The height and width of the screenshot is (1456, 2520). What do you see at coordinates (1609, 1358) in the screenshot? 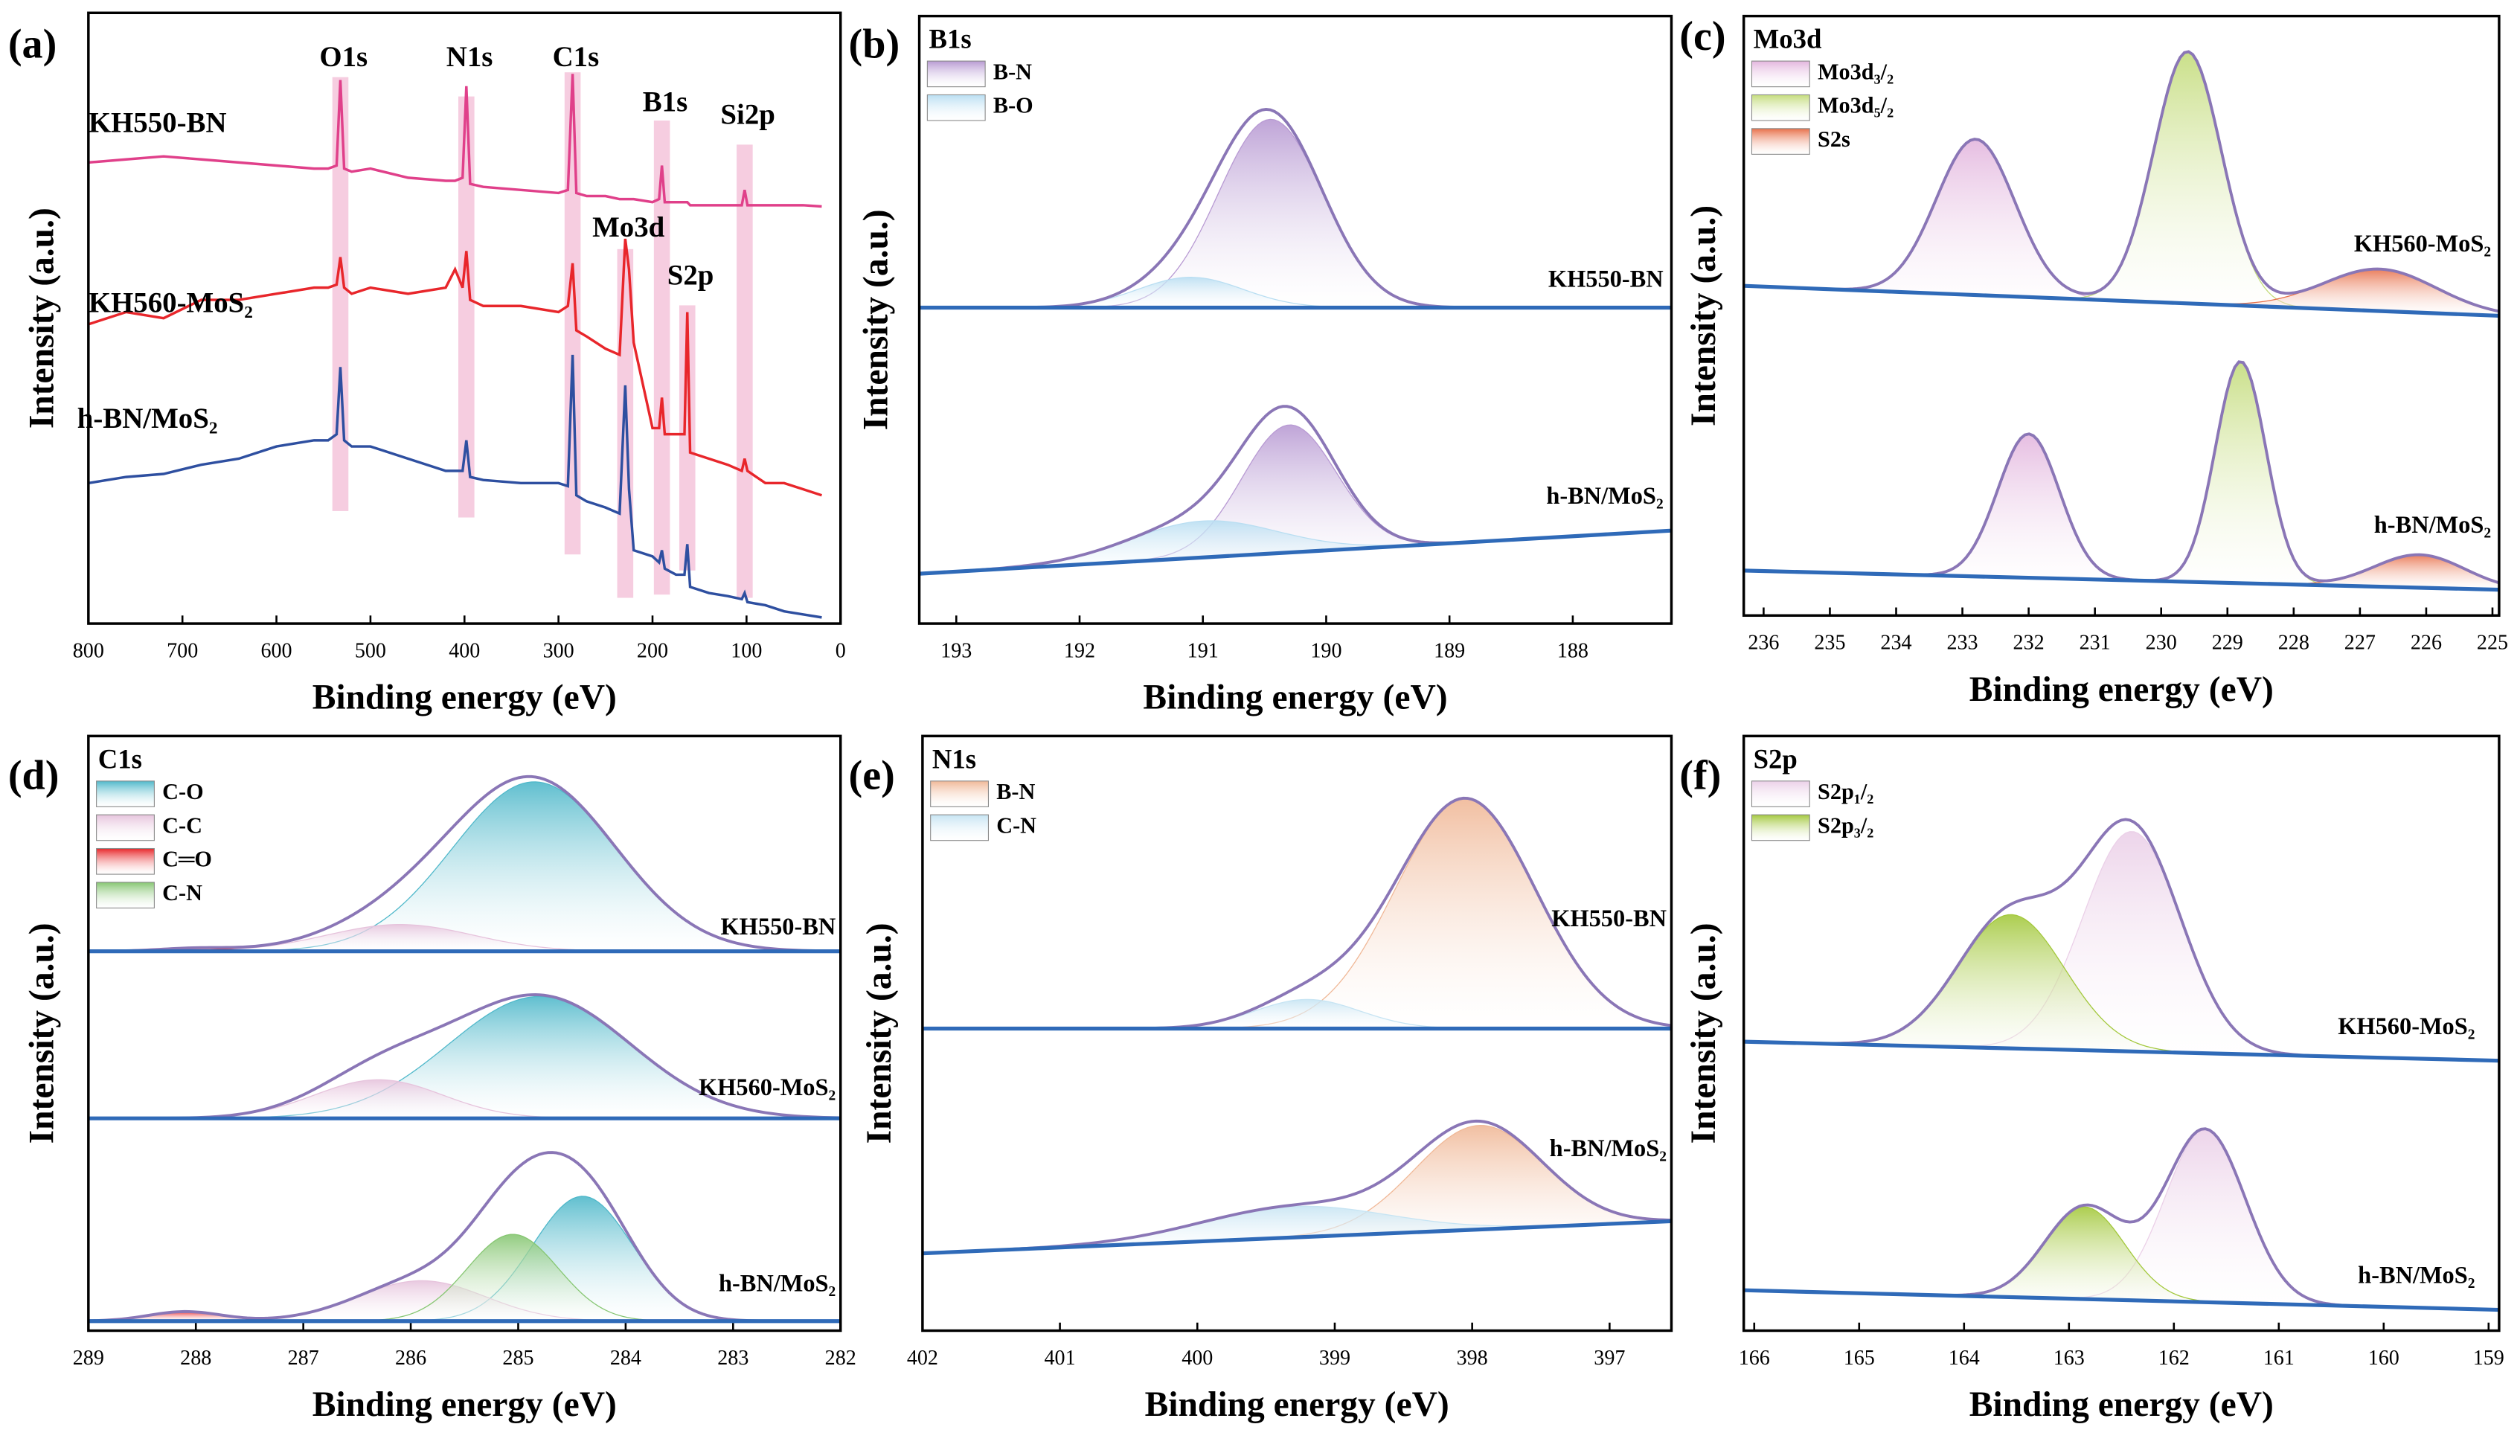
I see `x-tick-label: 397` at bounding box center [1609, 1358].